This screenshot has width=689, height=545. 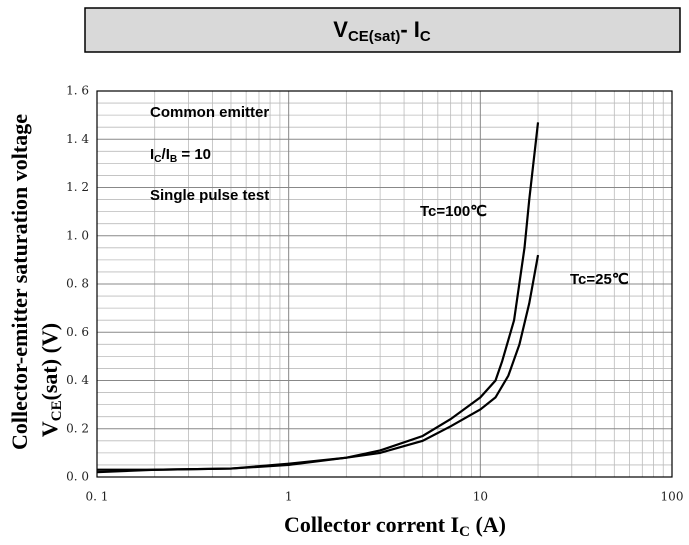 What do you see at coordinates (77, 235) in the screenshot?
I see `y-tick-label: 1. 0` at bounding box center [77, 235].